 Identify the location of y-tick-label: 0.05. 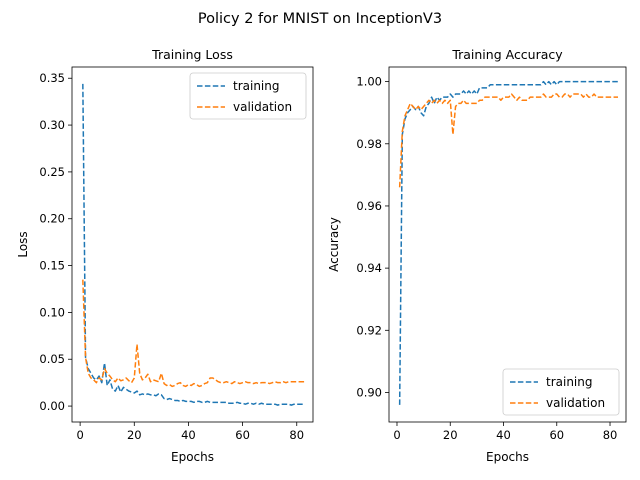
(52, 359).